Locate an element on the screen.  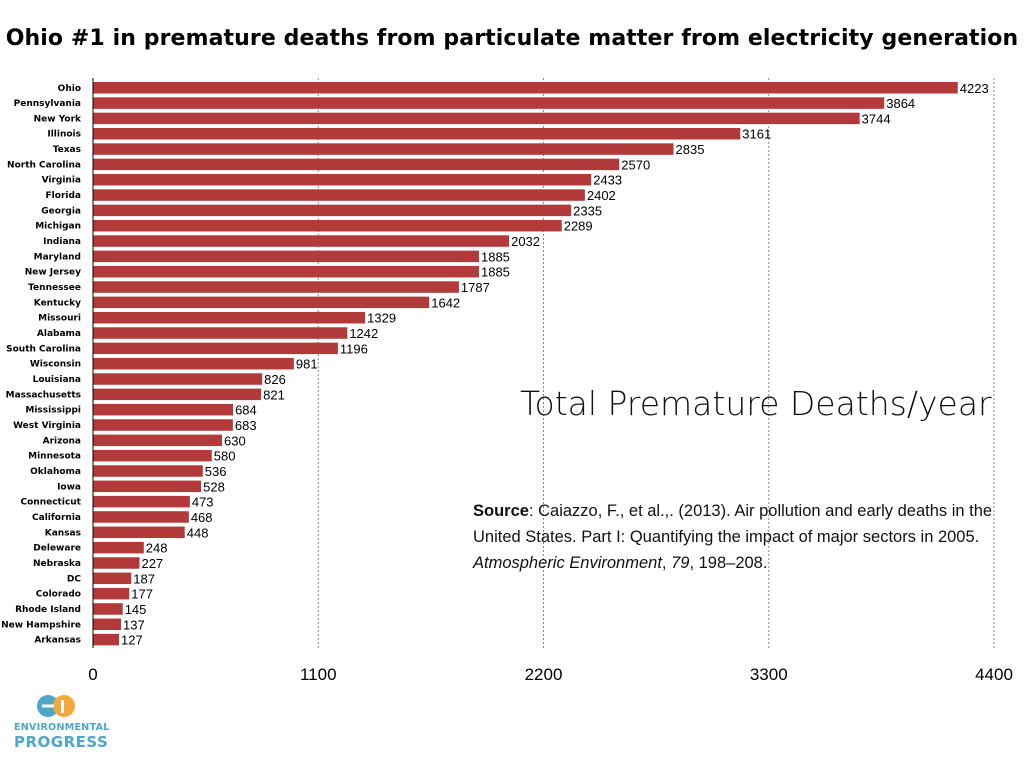
value-label: 3161 is located at coordinates (756, 134).